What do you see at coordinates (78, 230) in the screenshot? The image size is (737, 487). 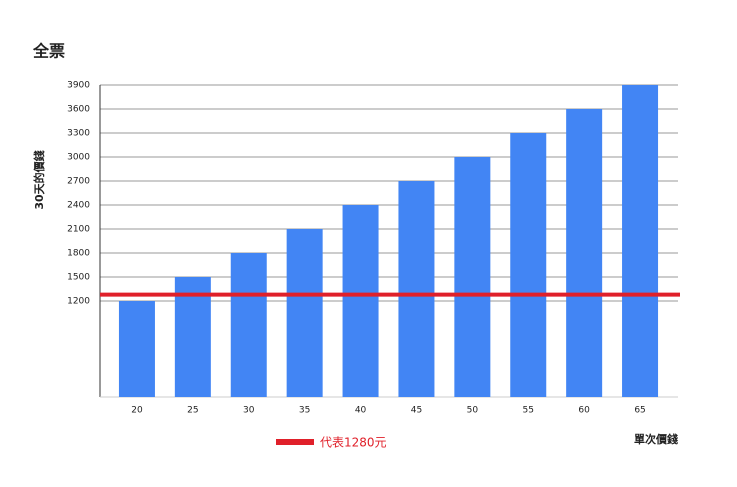 I see `y-tick-label: 2100` at bounding box center [78, 230].